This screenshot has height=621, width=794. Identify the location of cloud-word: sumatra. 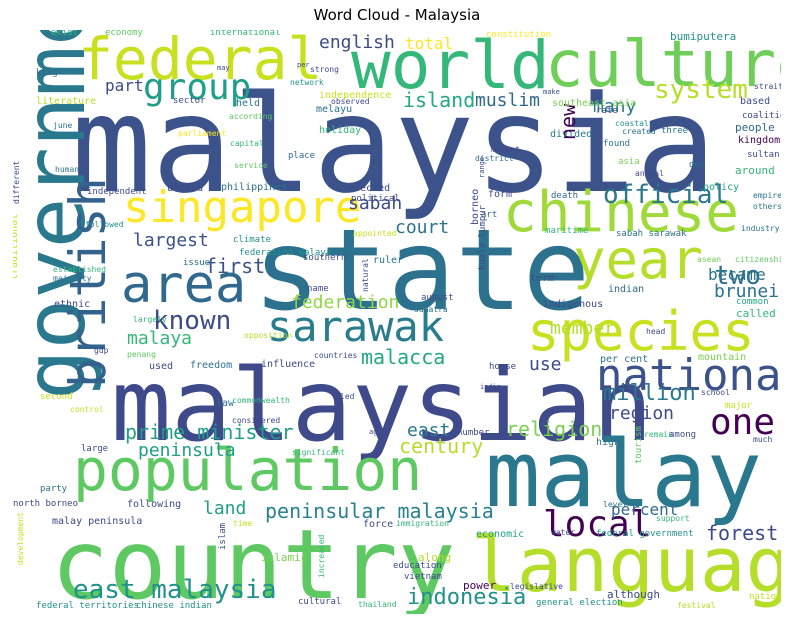
(431, 309).